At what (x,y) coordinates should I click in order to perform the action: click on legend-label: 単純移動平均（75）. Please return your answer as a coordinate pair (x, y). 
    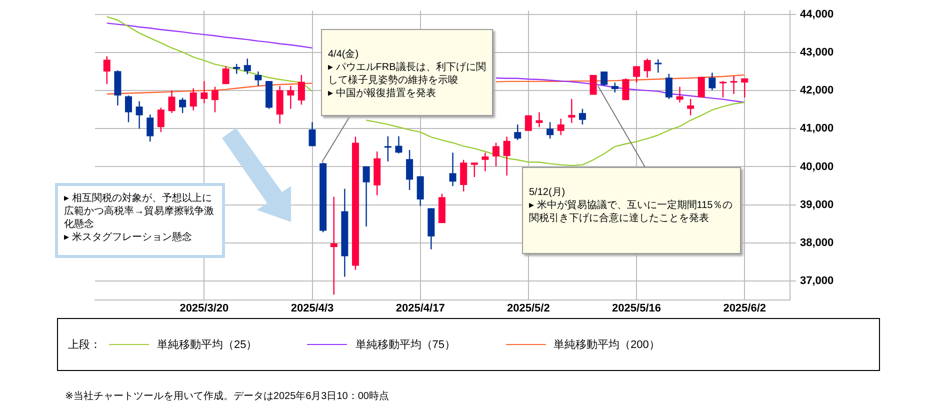
    Looking at the image, I should click on (405, 345).